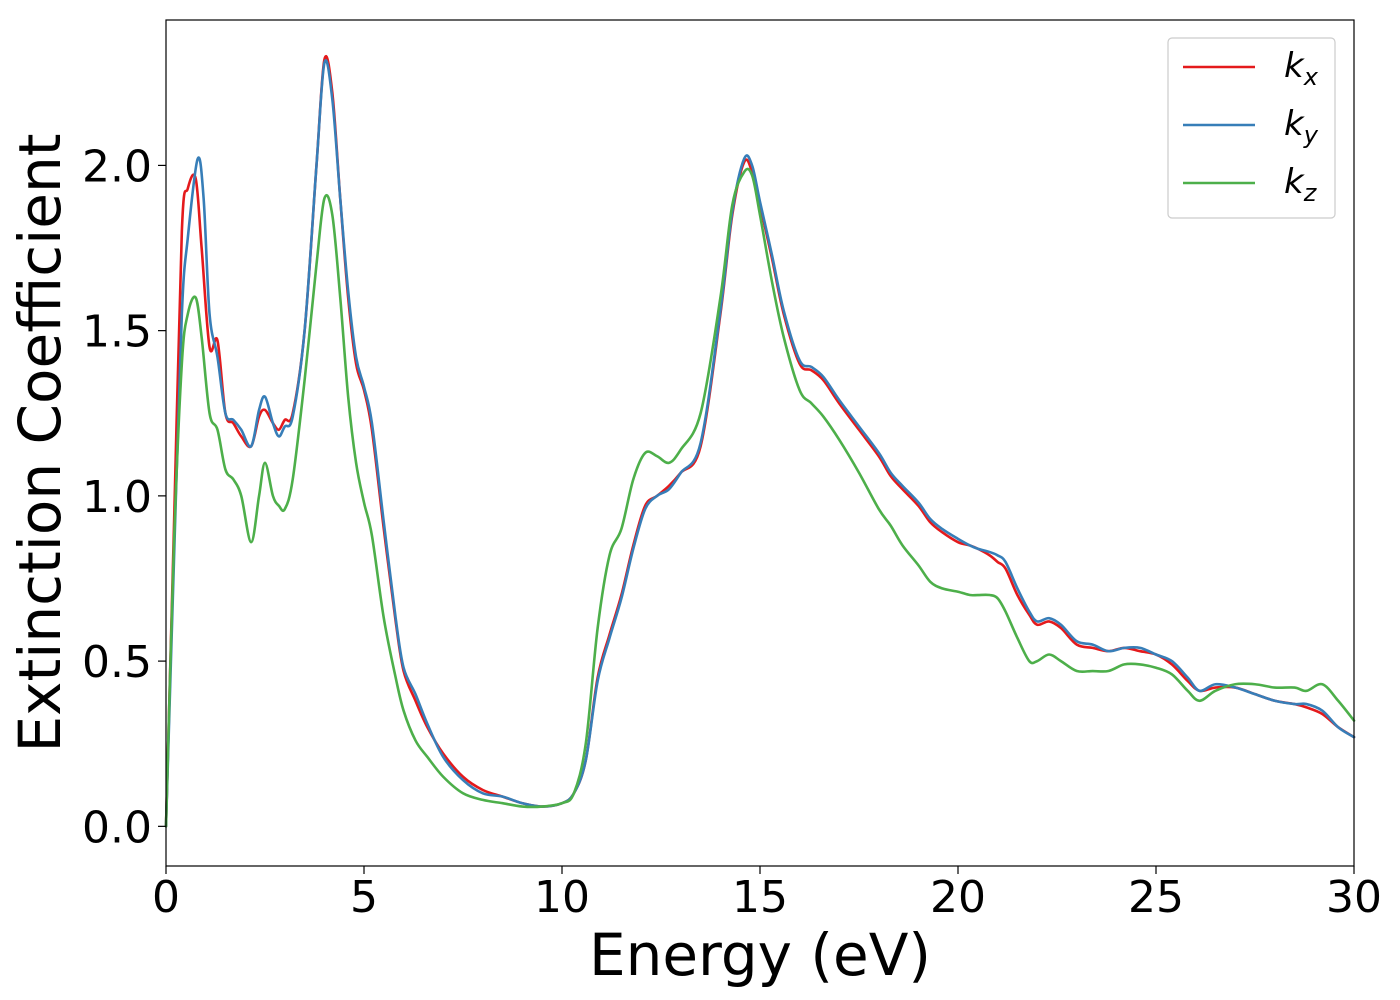 The width and height of the screenshot is (1400, 1000). I want to click on y-tick-label: 0.5, so click(117, 662).